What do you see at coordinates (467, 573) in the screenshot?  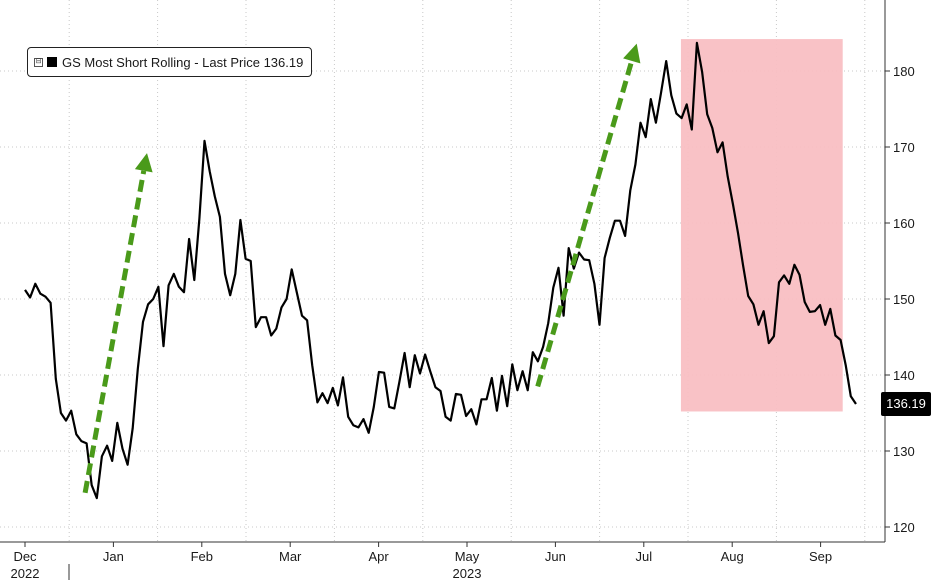 I see `x-year-label: 2023` at bounding box center [467, 573].